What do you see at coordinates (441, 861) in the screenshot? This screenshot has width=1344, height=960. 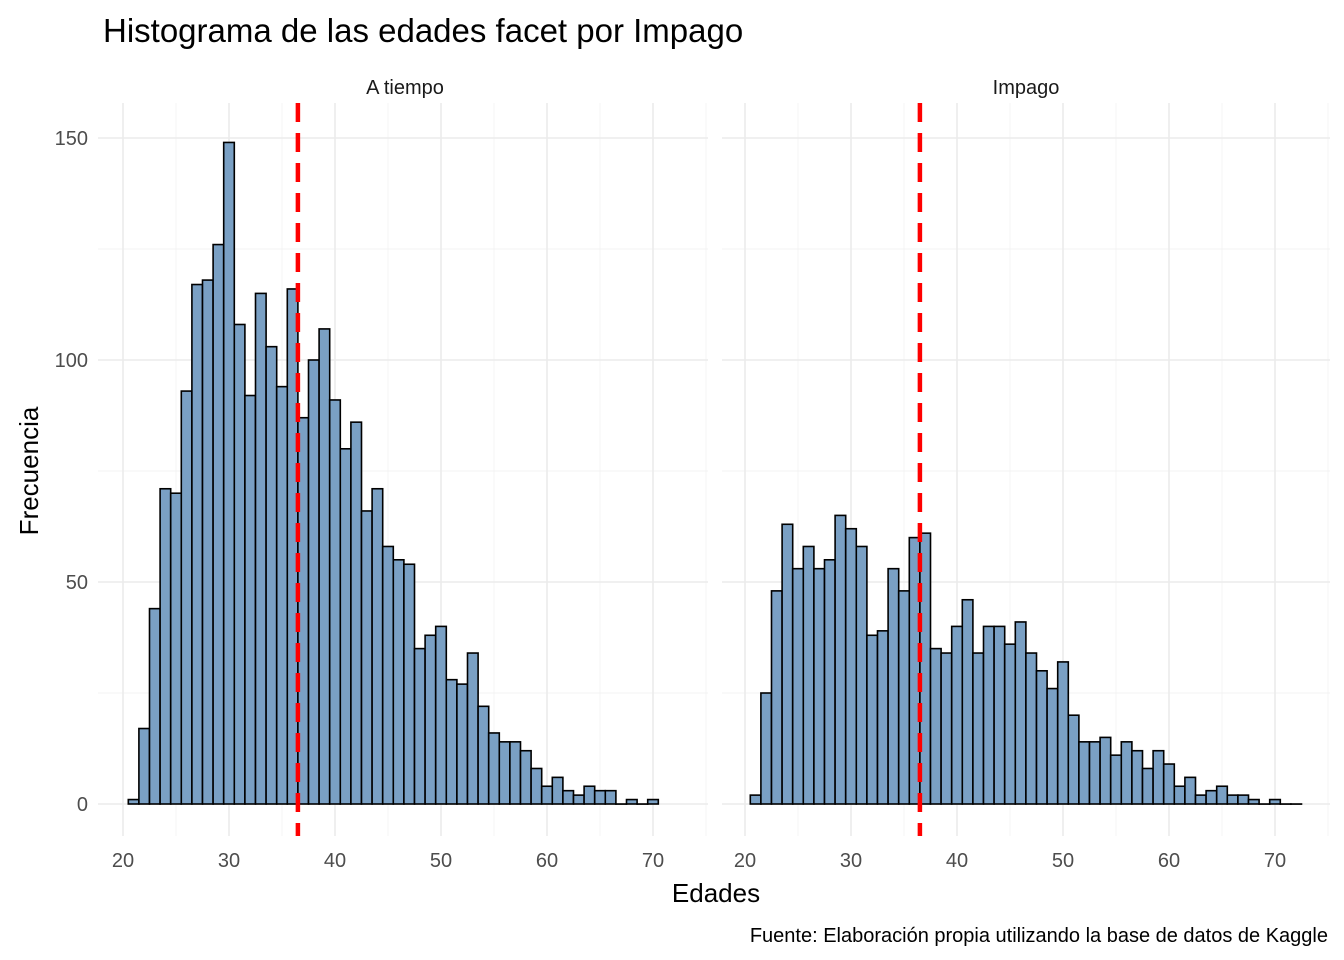 I see `x-tick-label: 50` at bounding box center [441, 861].